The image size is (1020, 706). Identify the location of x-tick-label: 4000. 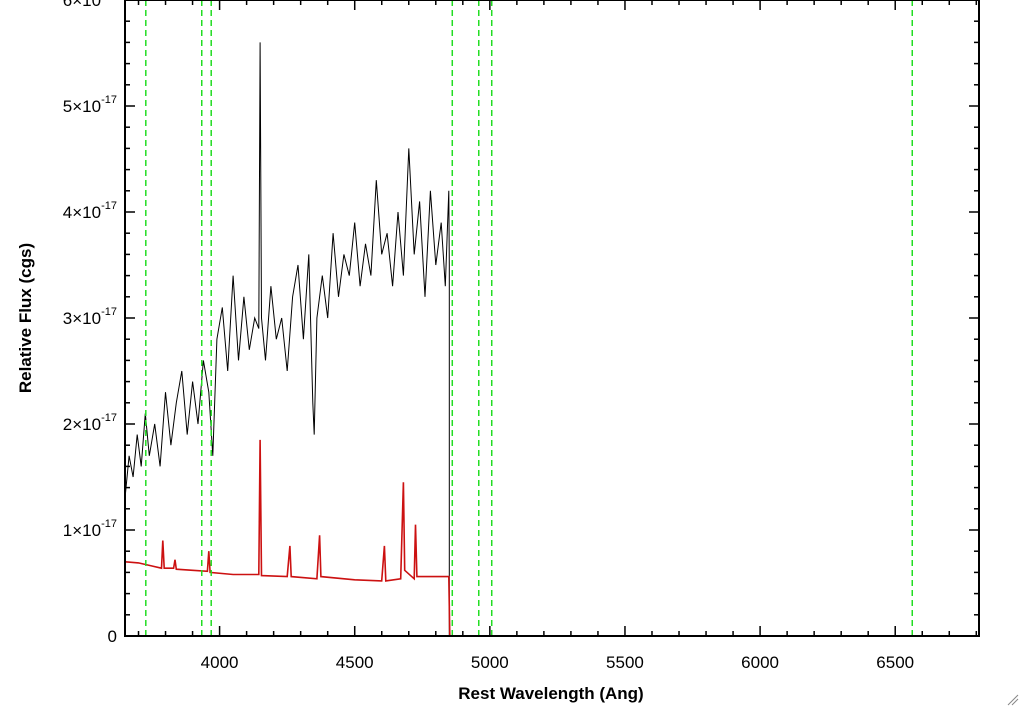
(220, 662).